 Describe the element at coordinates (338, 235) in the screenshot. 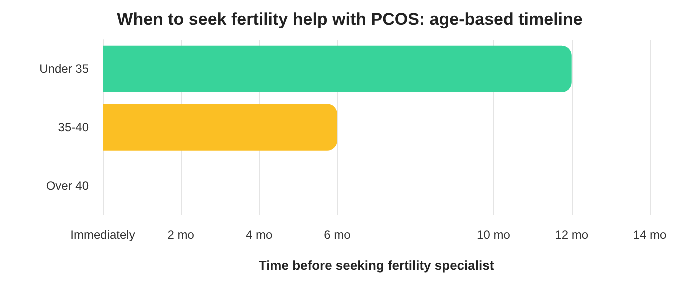

I see `x-tick-label: 6 mo` at that location.